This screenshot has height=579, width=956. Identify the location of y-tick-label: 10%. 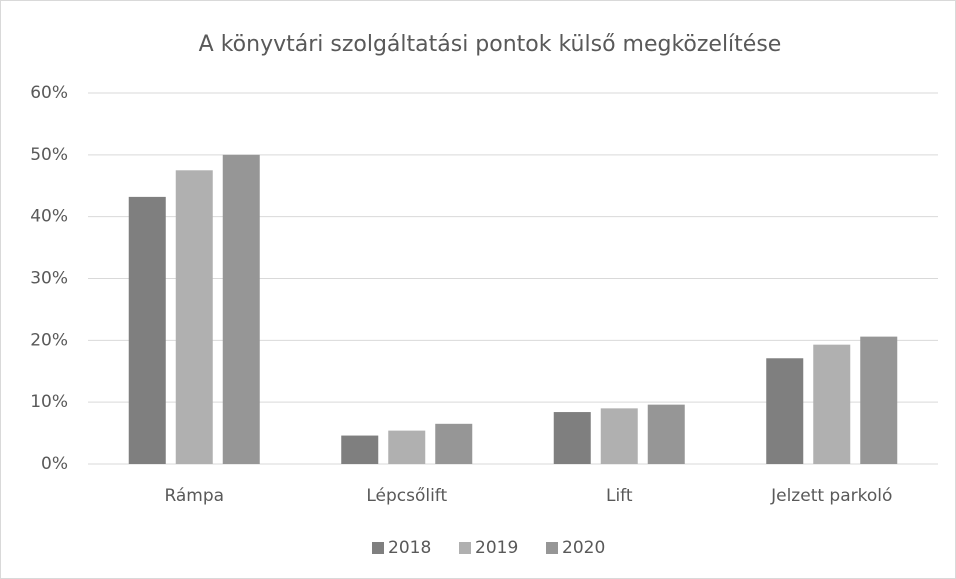
(49, 402).